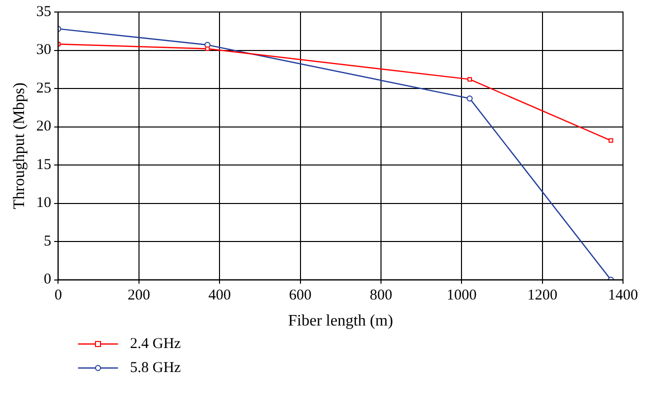  Describe the element at coordinates (623, 296) in the screenshot. I see `x-tick-label: 1400` at that location.